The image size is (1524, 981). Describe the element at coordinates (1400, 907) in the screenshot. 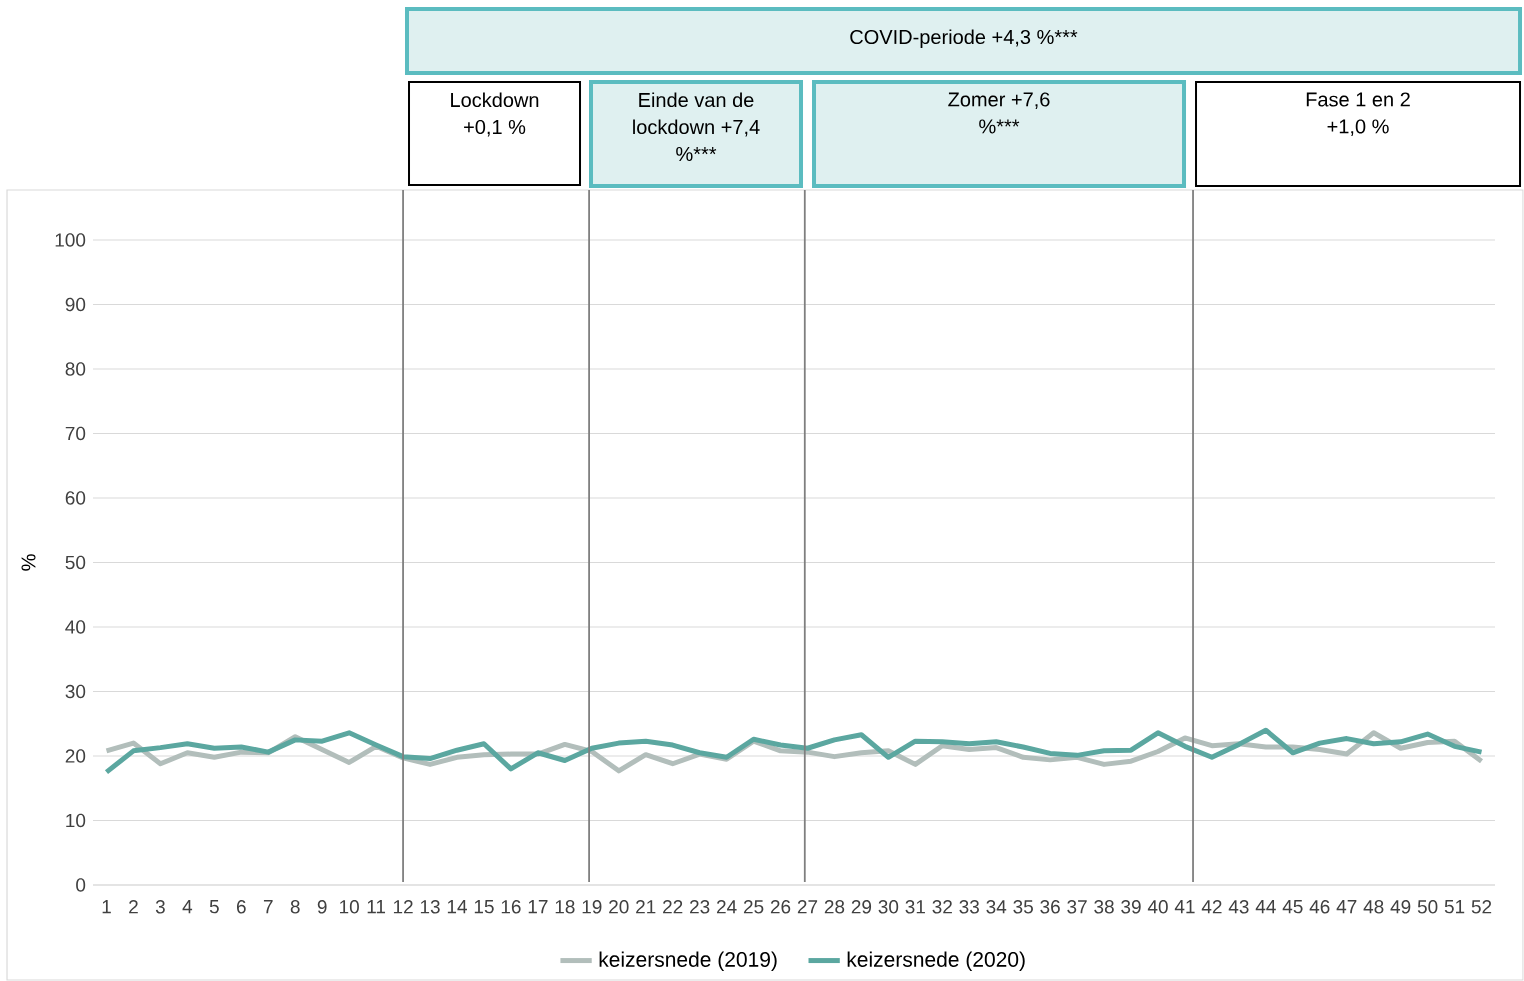

I see `x-tick-label: 49` at that location.